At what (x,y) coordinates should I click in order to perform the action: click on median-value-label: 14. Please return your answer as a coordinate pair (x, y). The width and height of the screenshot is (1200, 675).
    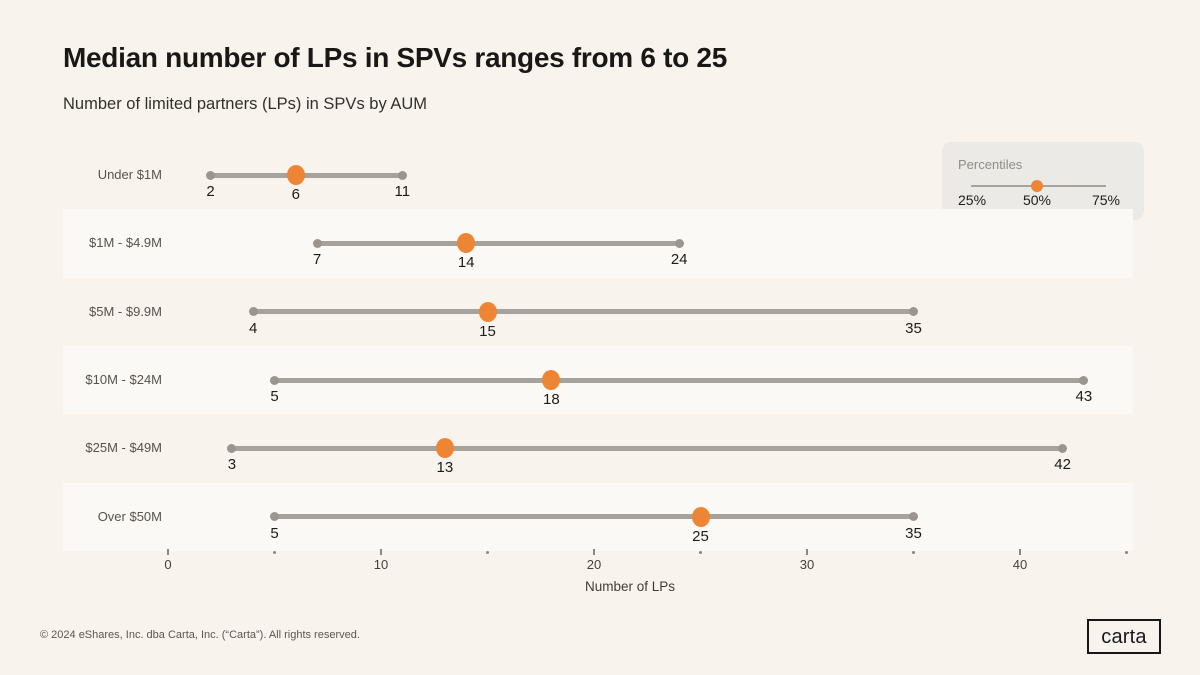
    Looking at the image, I should click on (466, 263).